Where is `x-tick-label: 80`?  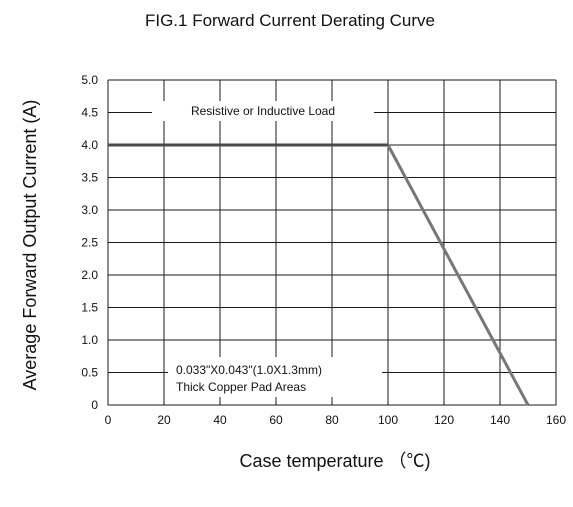
x-tick-label: 80 is located at coordinates (332, 420).